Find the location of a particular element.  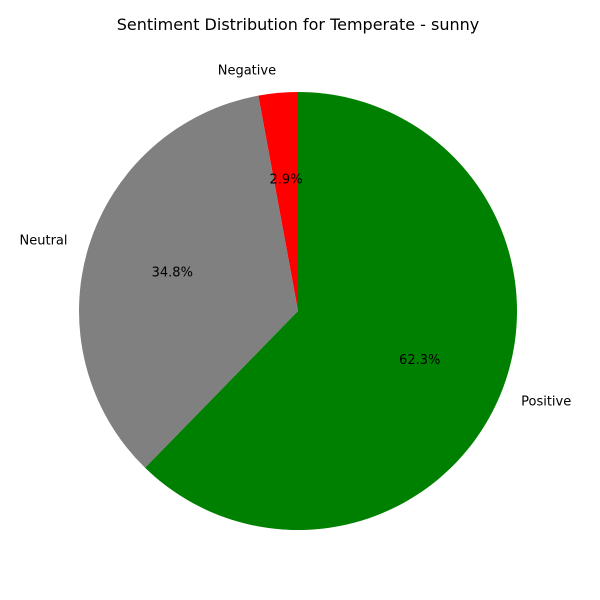

slice-percent-positive: 62.3% is located at coordinates (419, 360).